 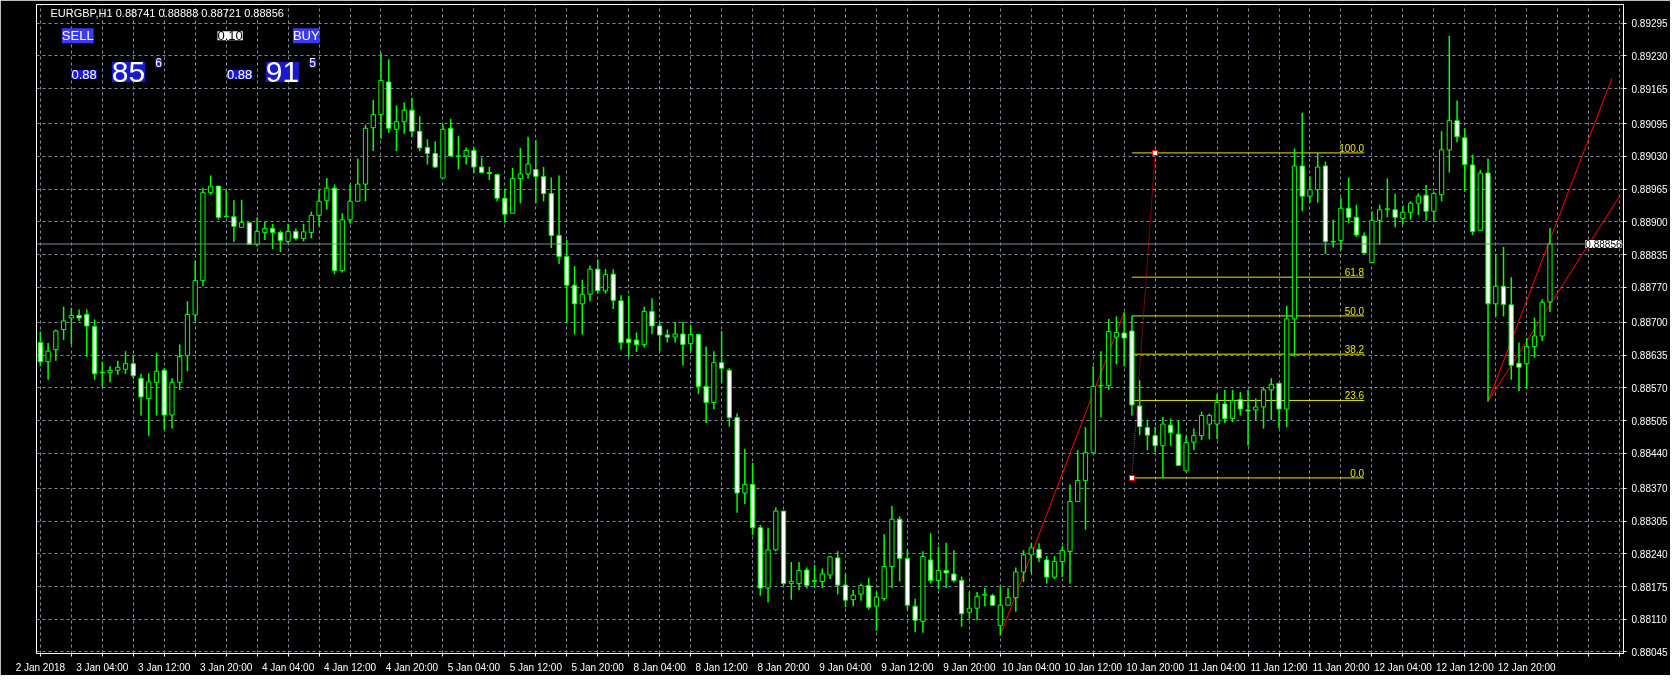 I want to click on y-tick-label: 0.88900, so click(x=1650, y=222).